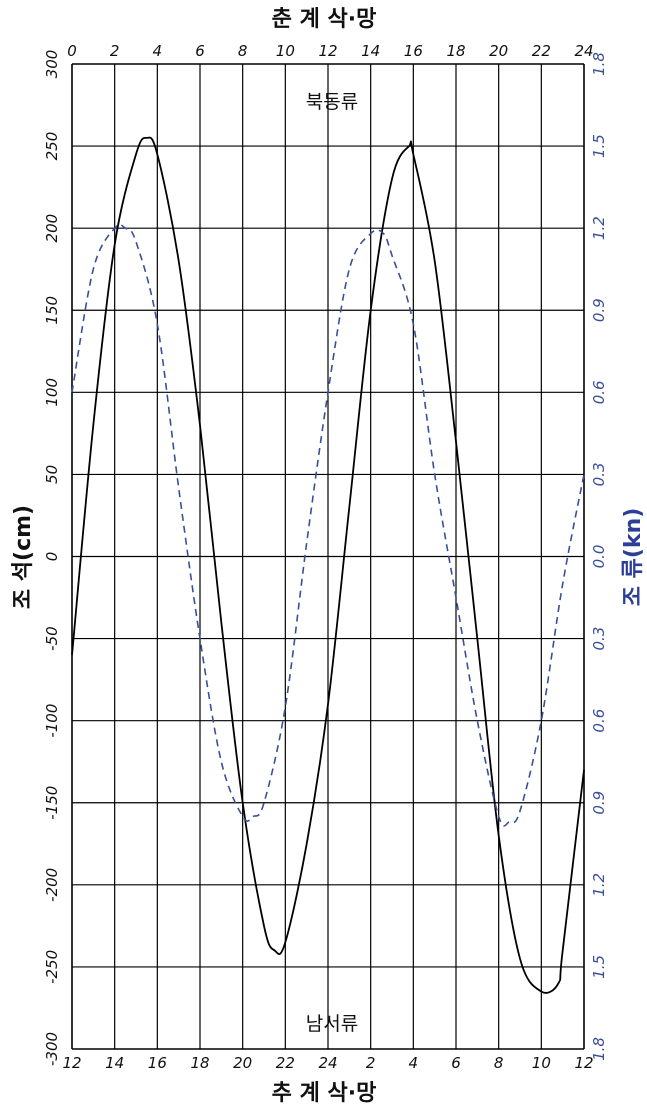 The image size is (647, 1115). I want to click on right-axis-label: 조 류(kn), so click(633, 557).